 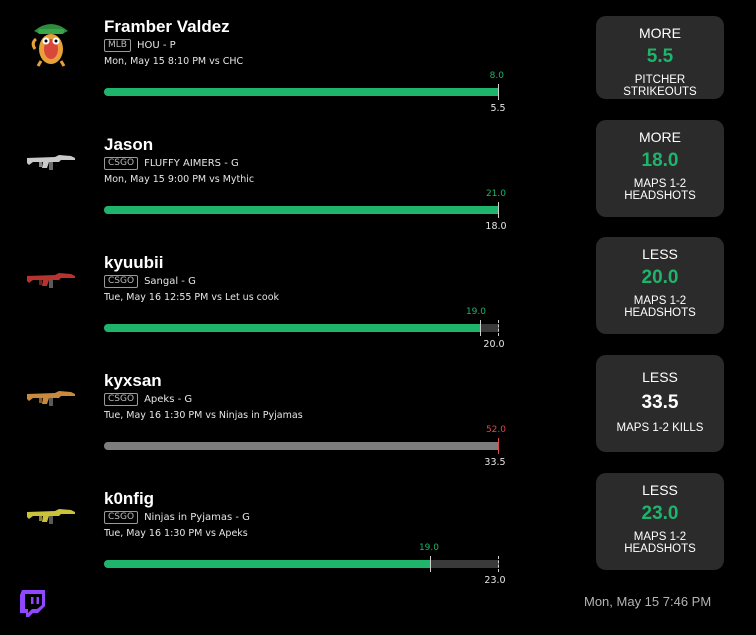 I want to click on player-name: kyuubii, so click(x=134, y=262).